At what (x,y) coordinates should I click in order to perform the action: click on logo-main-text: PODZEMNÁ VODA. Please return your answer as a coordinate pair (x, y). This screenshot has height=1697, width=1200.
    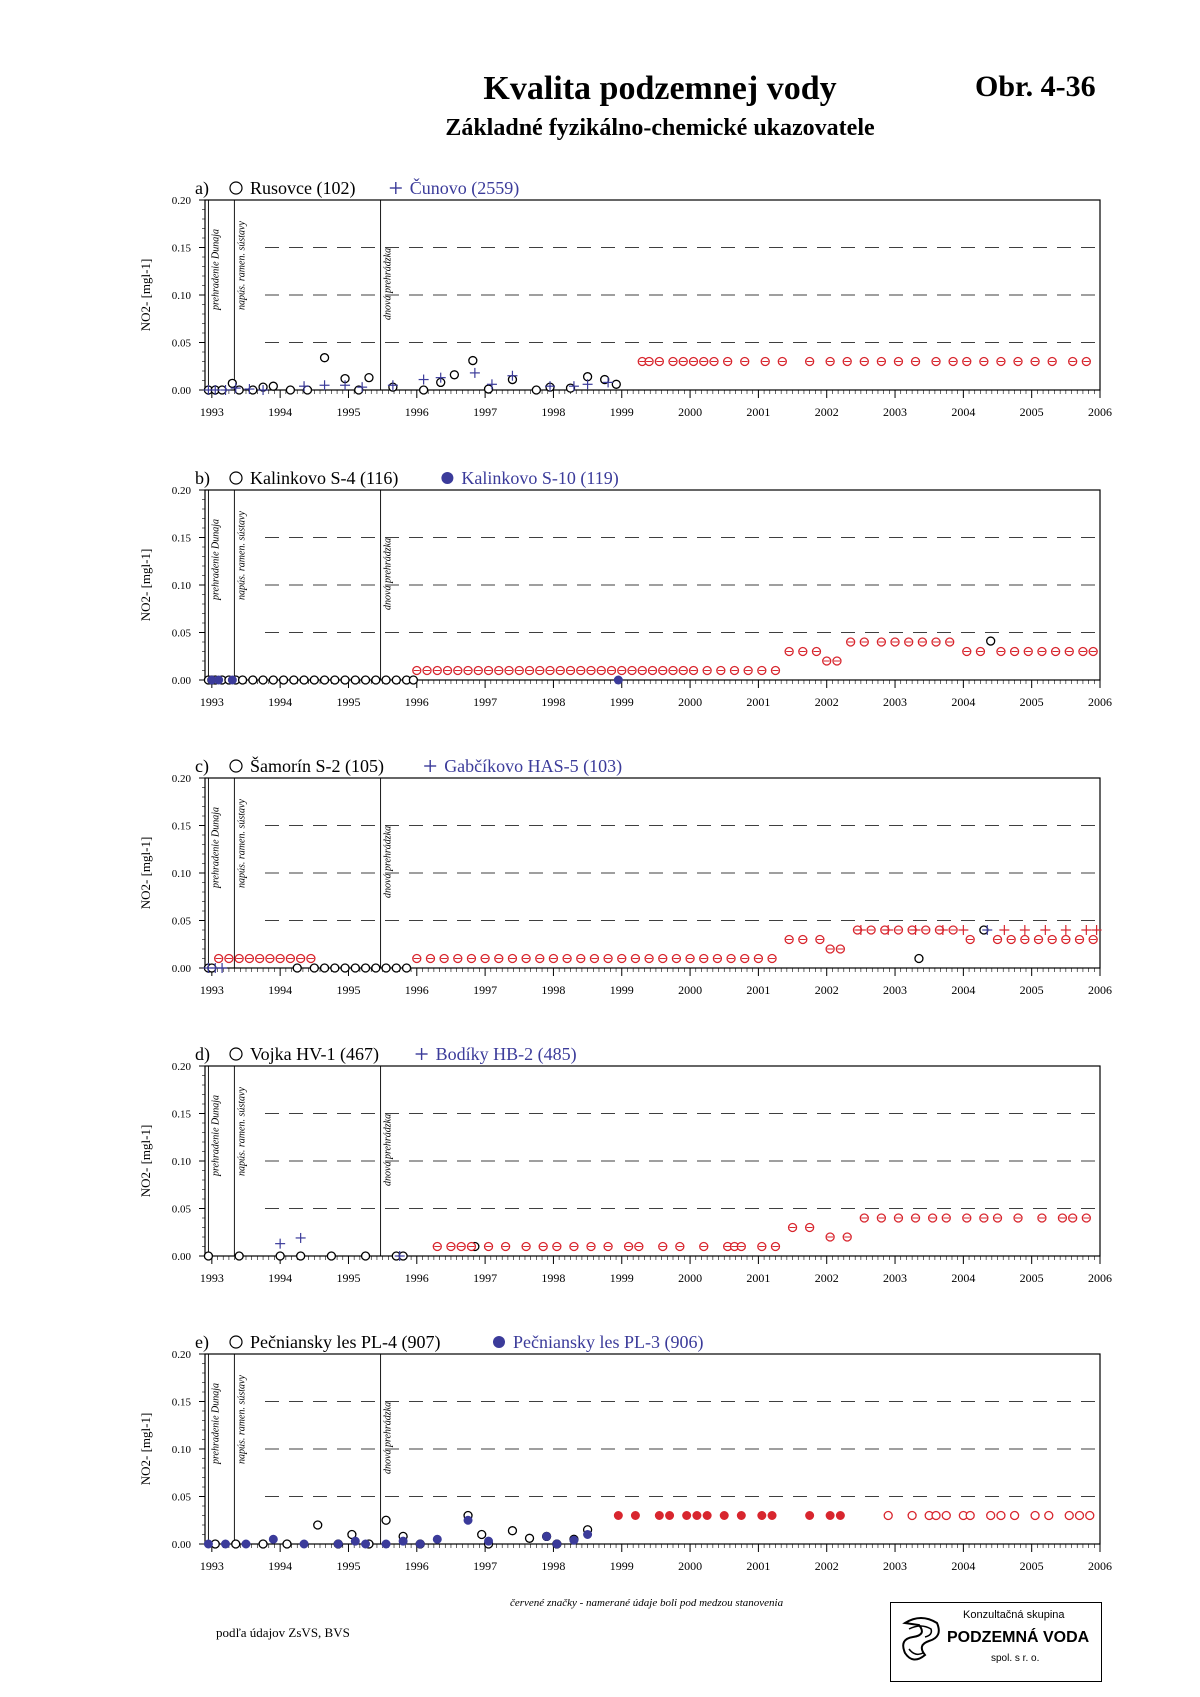
    Looking at the image, I should click on (1018, 1637).